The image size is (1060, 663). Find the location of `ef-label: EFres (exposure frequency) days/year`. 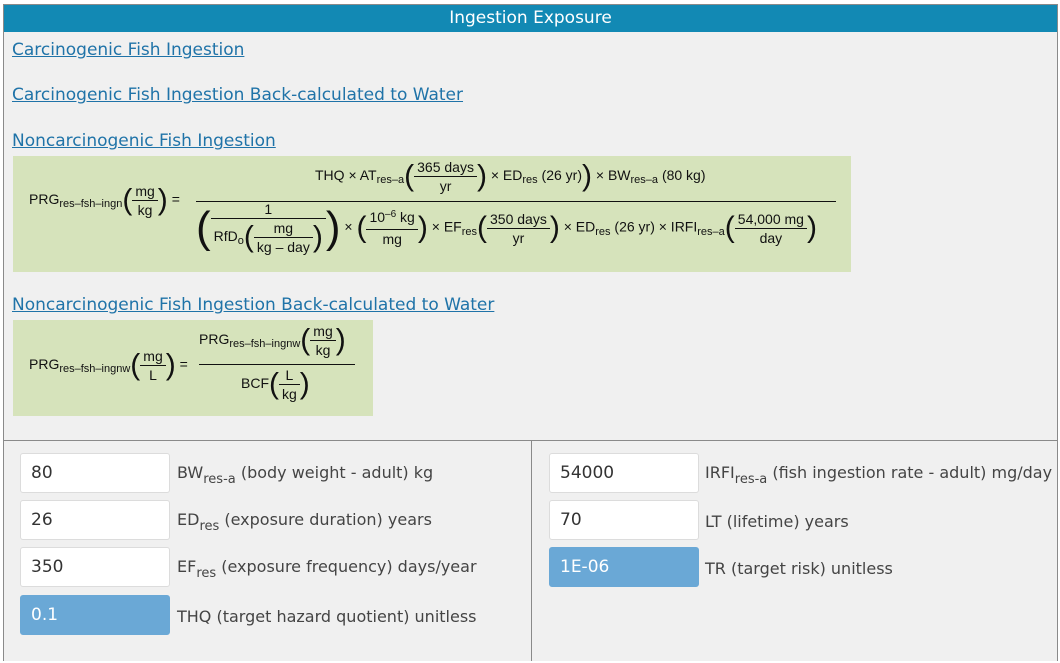

ef-label: EFres (exposure frequency) days/year is located at coordinates (327, 569).